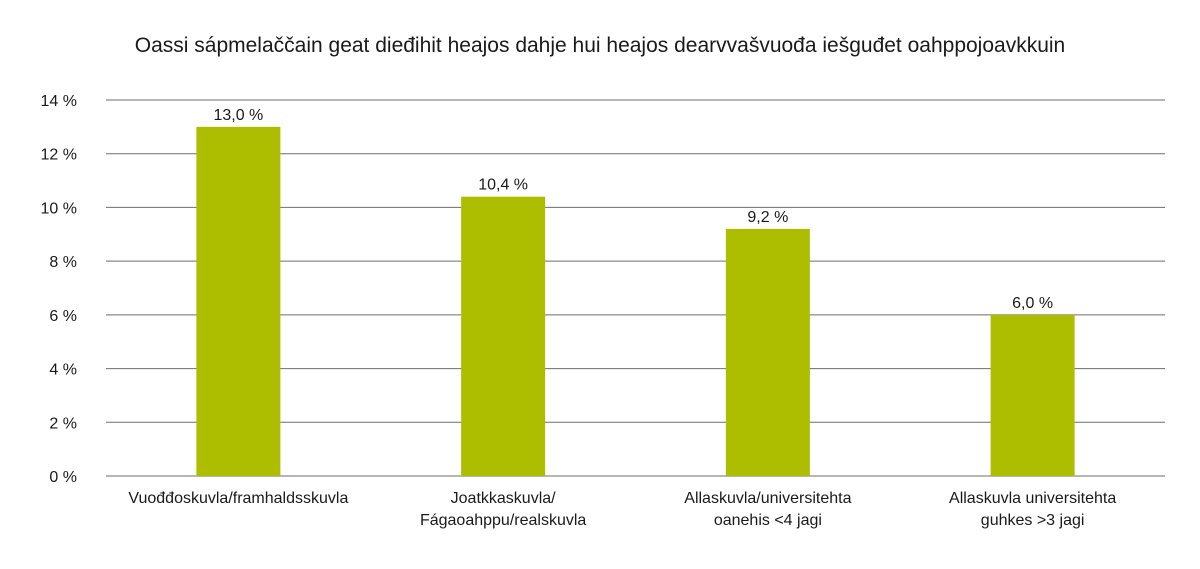 The height and width of the screenshot is (569, 1200). I want to click on y-tick-label-4: 8 %, so click(63, 262).